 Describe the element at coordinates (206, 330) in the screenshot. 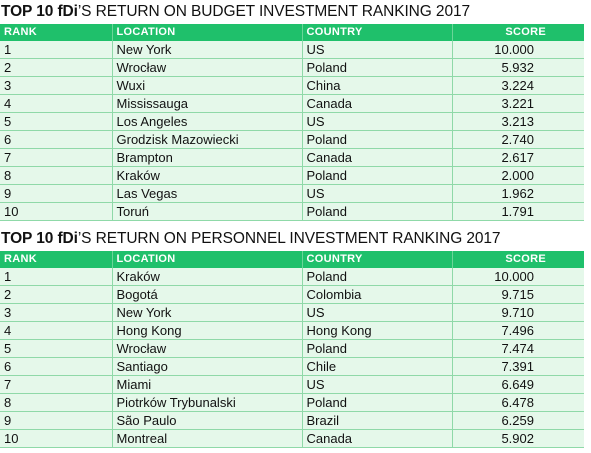

I see `cell-location: Hong Kong` at that location.